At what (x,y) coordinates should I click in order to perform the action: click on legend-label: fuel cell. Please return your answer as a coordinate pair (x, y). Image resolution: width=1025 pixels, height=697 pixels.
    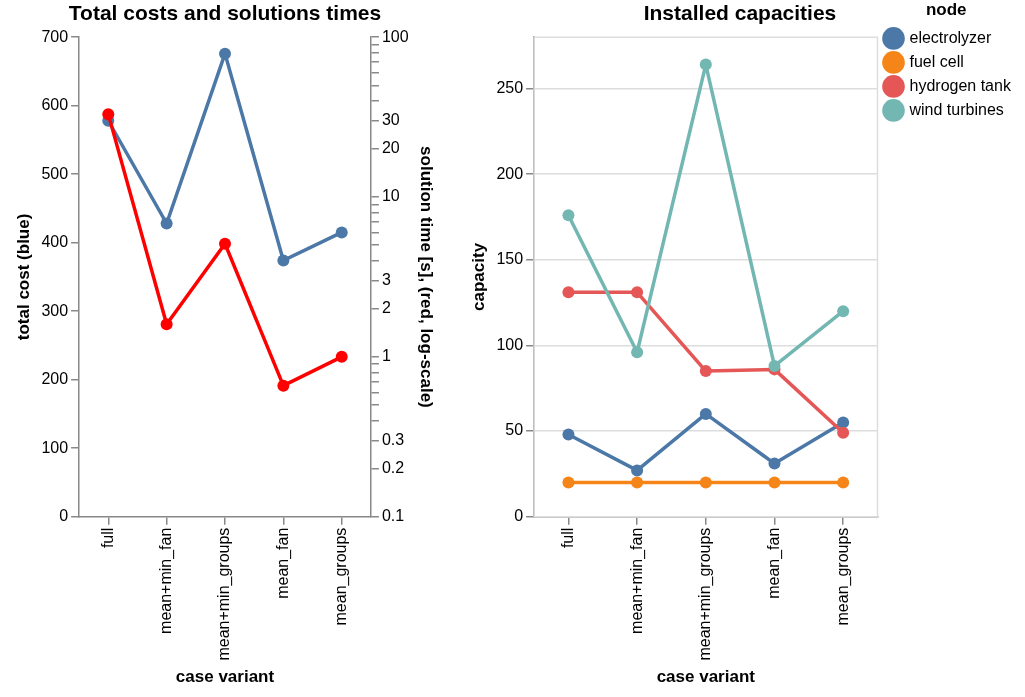
    Looking at the image, I should click on (936, 61).